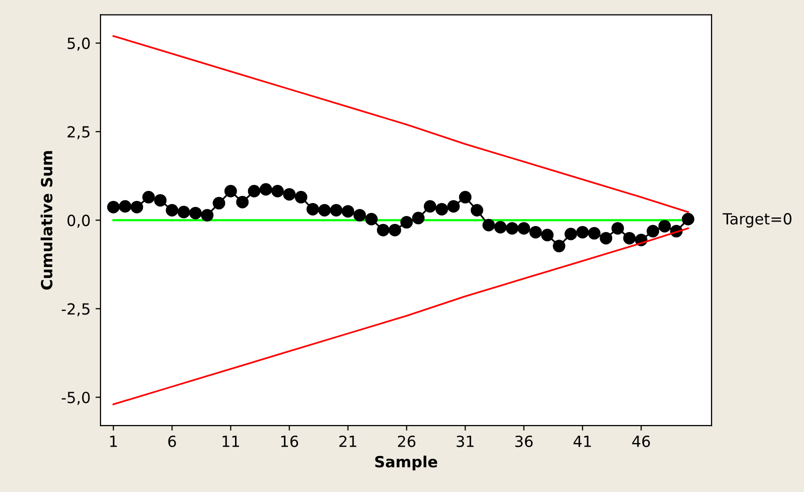 Image resolution: width=804 pixels, height=492 pixels. I want to click on y-tick-label: 0,0, so click(78, 221).